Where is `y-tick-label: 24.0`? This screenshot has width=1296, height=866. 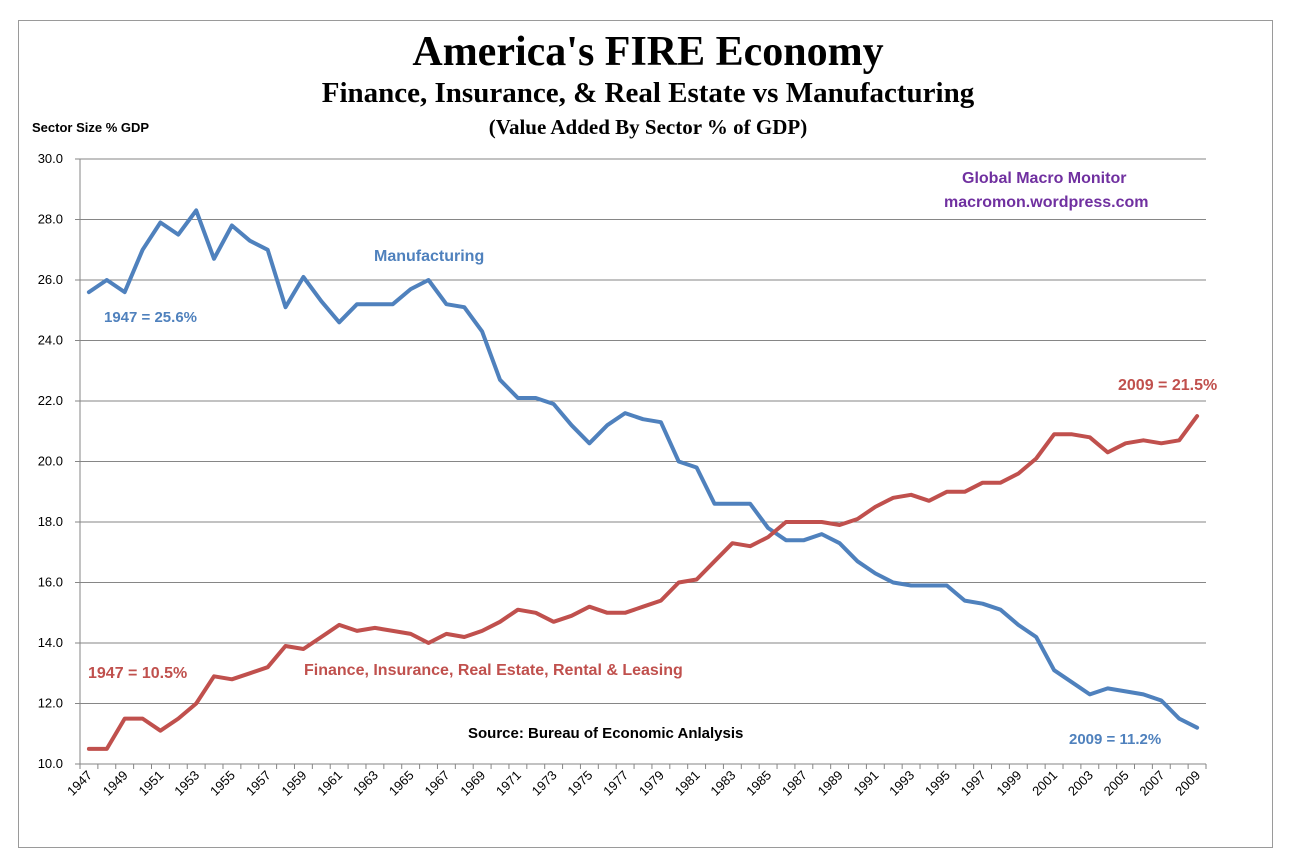
y-tick-label: 24.0 is located at coordinates (50, 340).